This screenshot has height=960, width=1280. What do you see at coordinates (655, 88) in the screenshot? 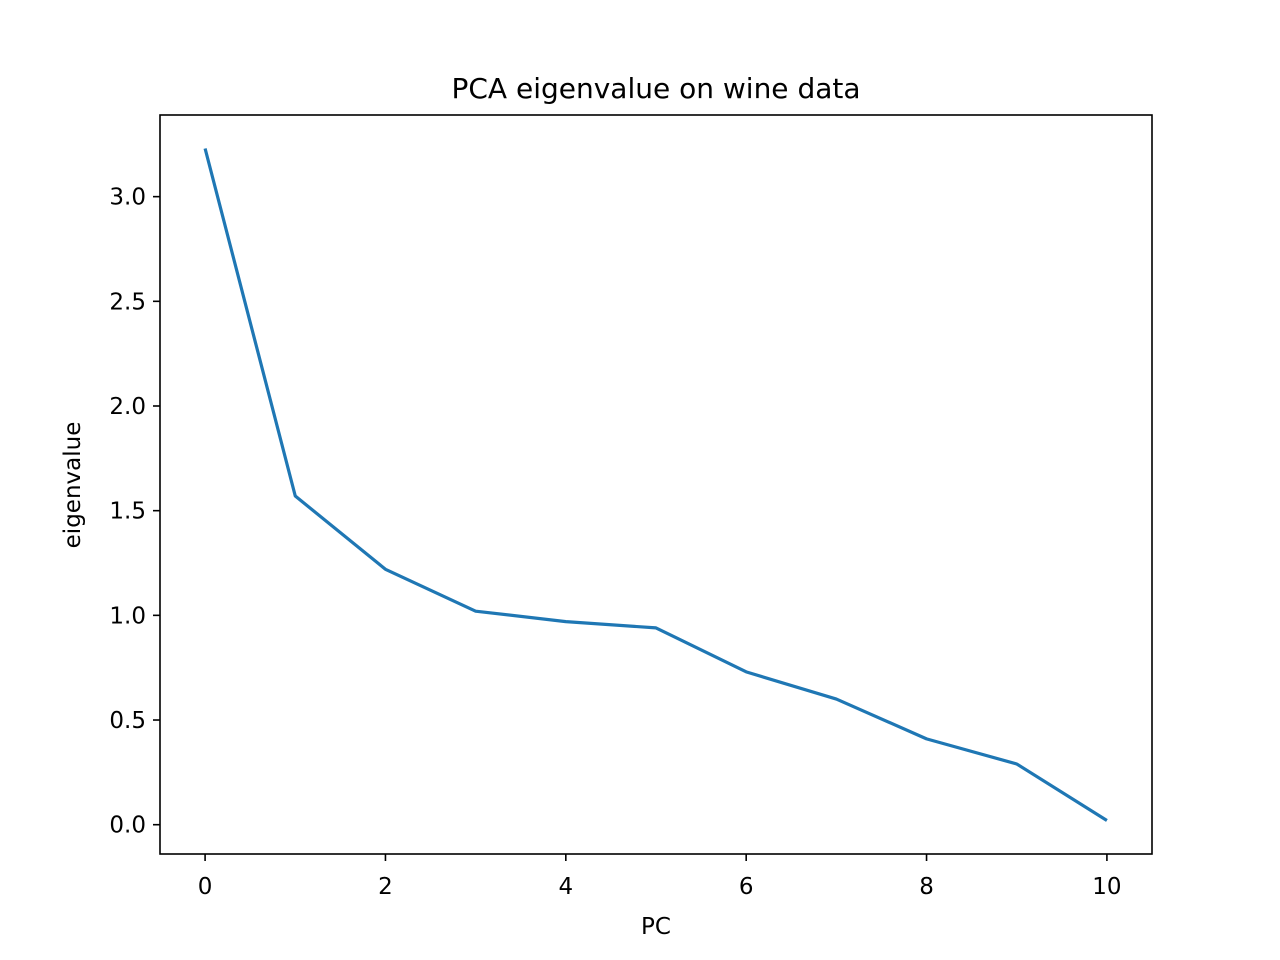
I see `chart-title: PCA eigenvalue on wine data` at bounding box center [655, 88].